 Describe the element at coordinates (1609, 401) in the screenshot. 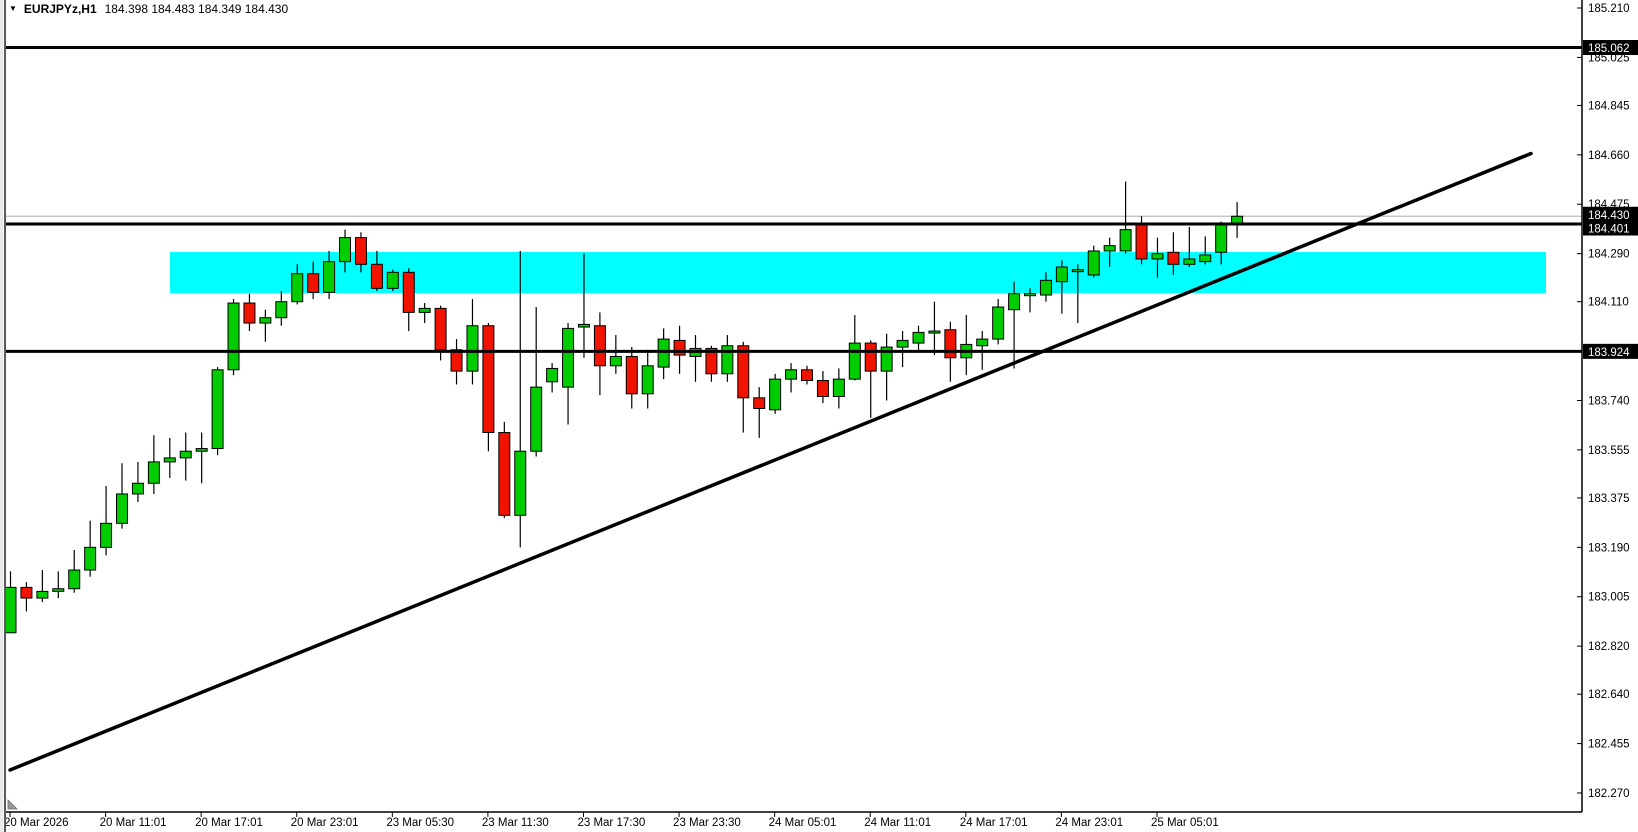

I see `y-axis-label: 183.740` at that location.